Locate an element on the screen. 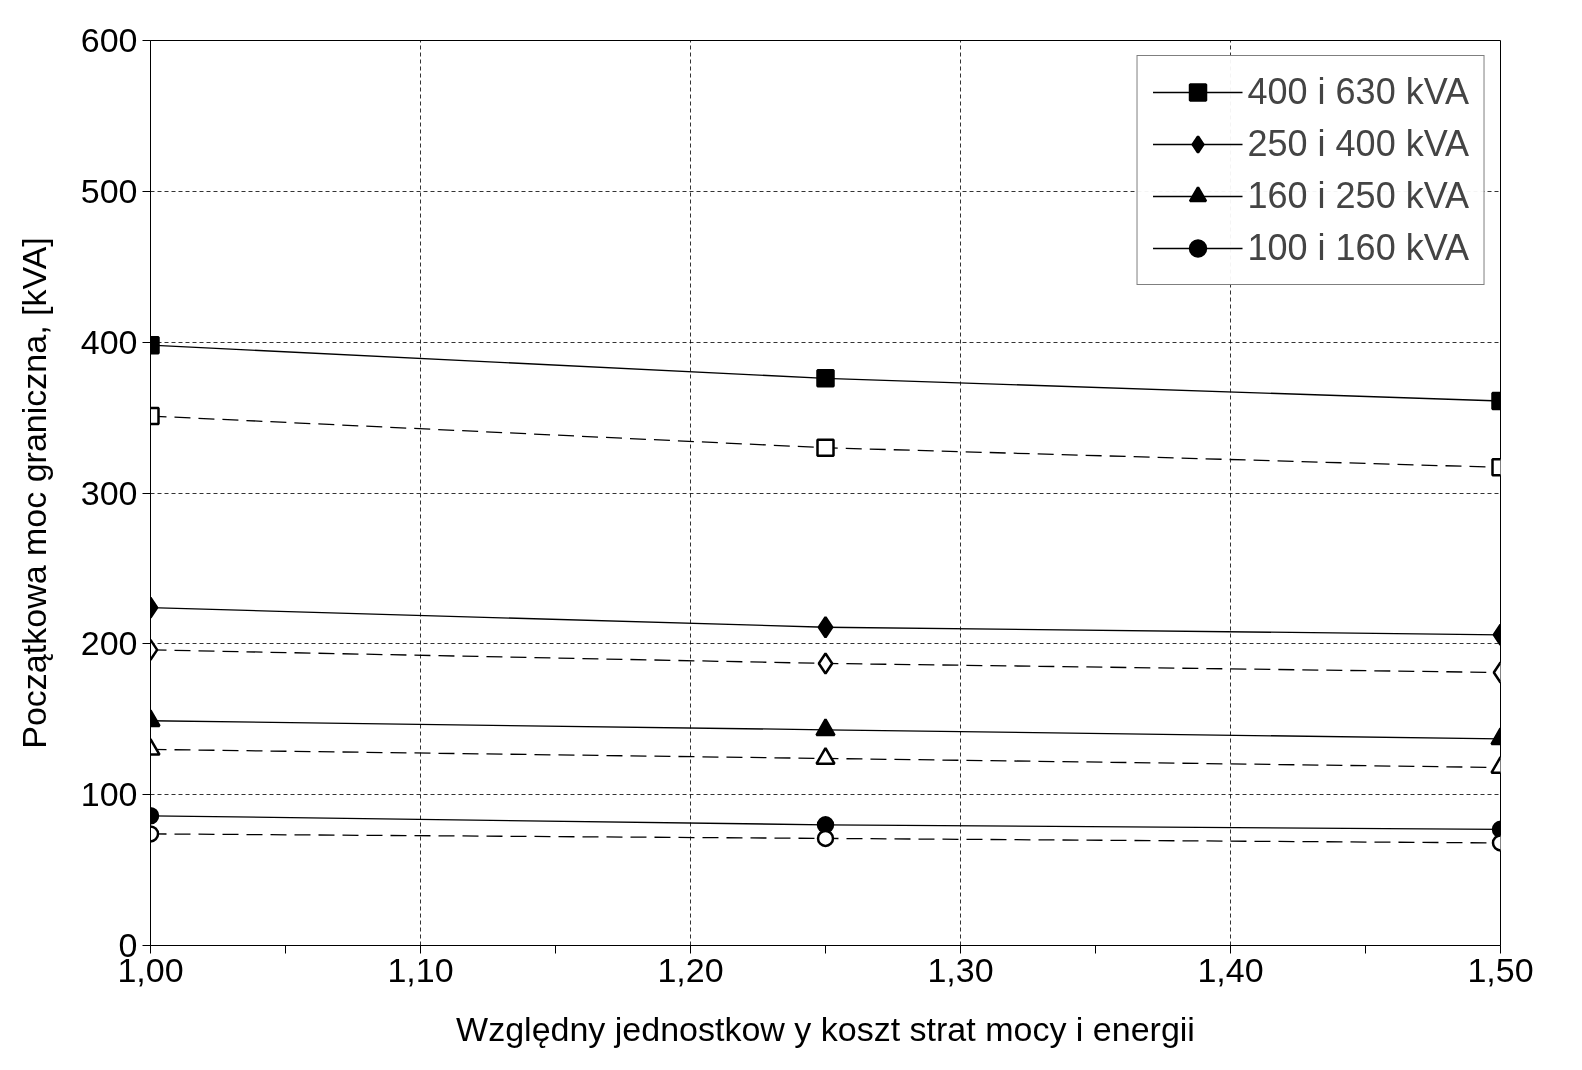 The image size is (1582, 1070). y-tick-label: 100 is located at coordinates (109, 794).